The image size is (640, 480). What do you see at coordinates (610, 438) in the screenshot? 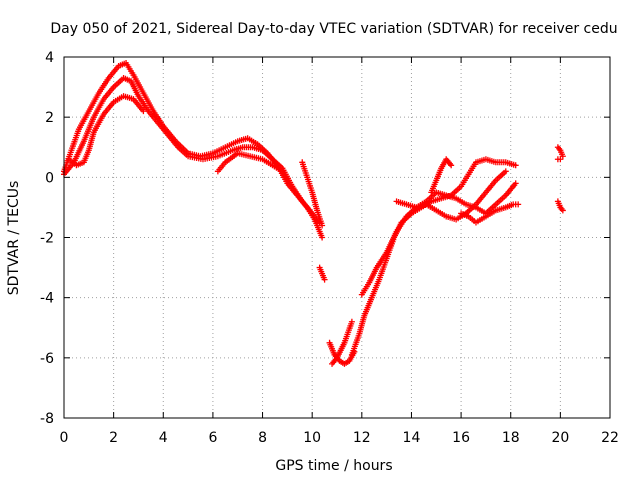
I see `x-tick-label: 22` at bounding box center [610, 438].